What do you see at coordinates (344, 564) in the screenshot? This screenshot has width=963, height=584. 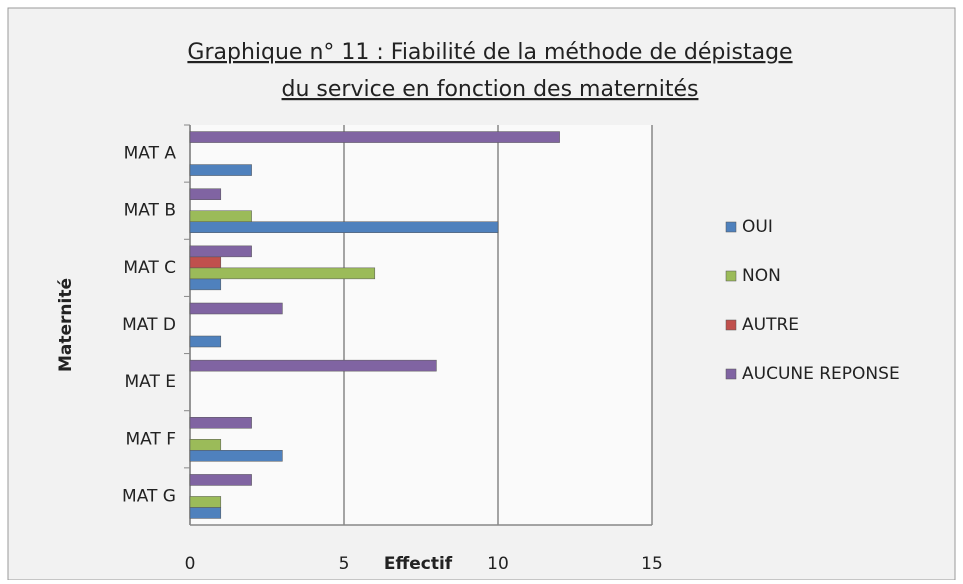 I see `x-tick-label: 5` at bounding box center [344, 564].